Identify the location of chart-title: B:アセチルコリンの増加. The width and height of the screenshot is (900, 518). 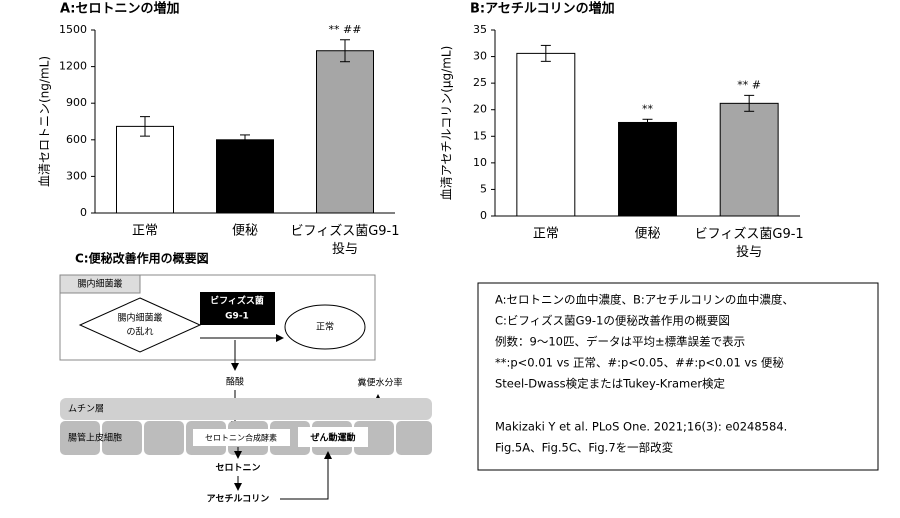
(542, 9).